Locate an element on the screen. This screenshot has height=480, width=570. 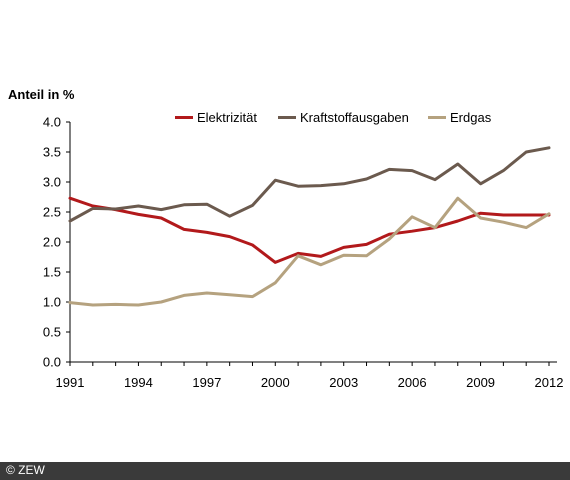
y-tick-label: 1.5 is located at coordinates (52, 272).